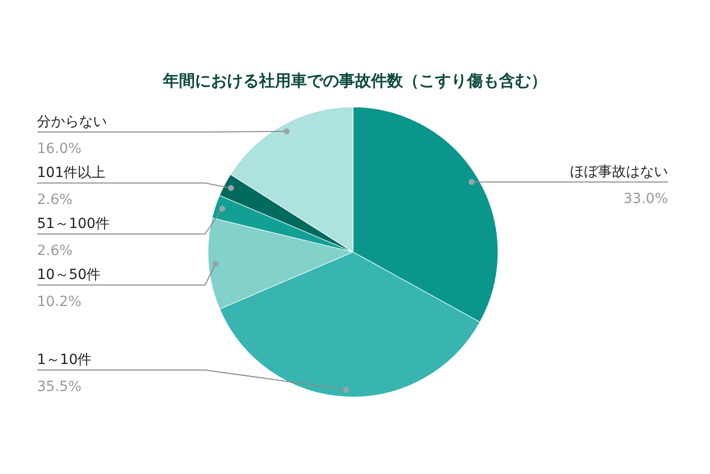  I want to click on slice-label: 51～100件, so click(73, 224).